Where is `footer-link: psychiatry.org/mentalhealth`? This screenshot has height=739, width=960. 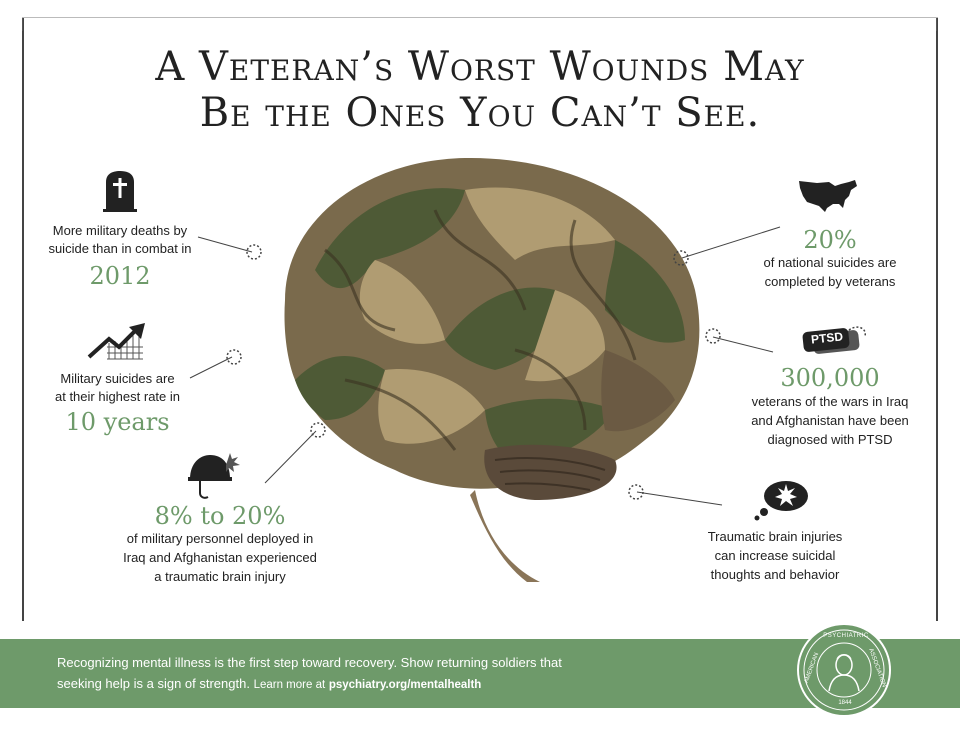 footer-link: psychiatry.org/mentalhealth is located at coordinates (405, 685).